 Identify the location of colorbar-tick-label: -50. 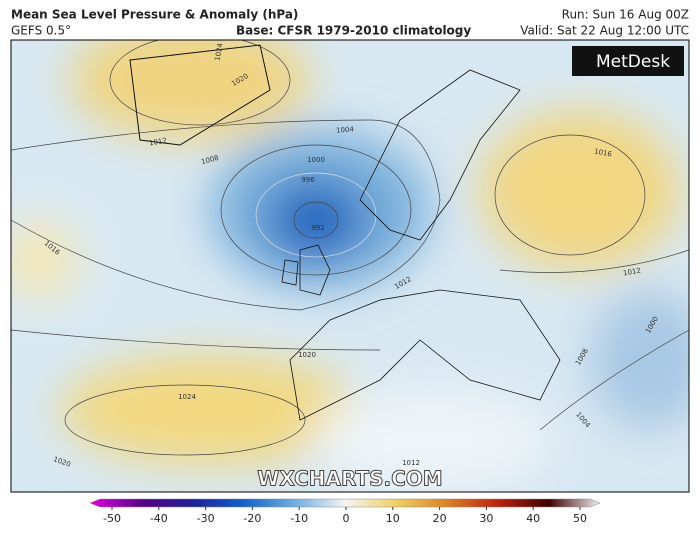
(112, 518).